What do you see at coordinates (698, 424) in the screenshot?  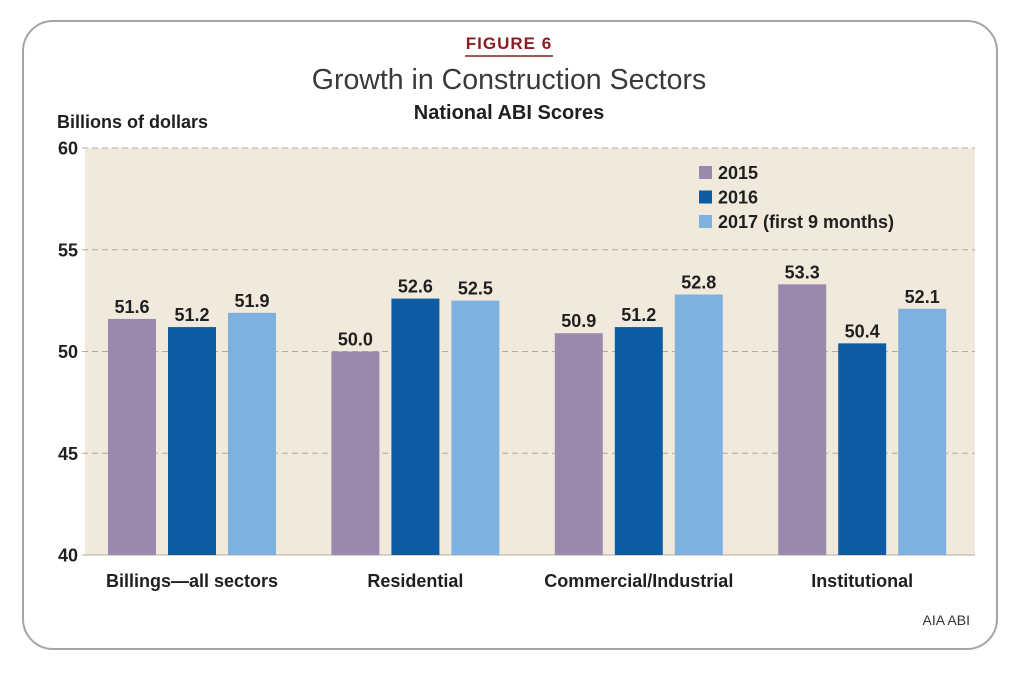 I see `bar-2017-first-9-months-commercial-industrial` at bounding box center [698, 424].